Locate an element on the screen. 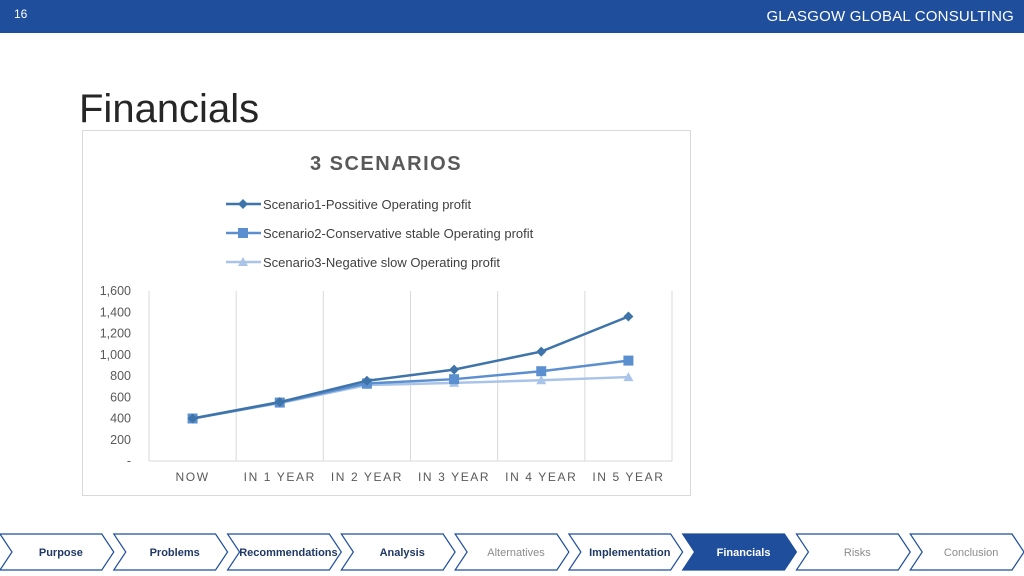 Image resolution: width=1024 pixels, height=576 pixels. y-tick-label: 1,000 is located at coordinates (115, 355).